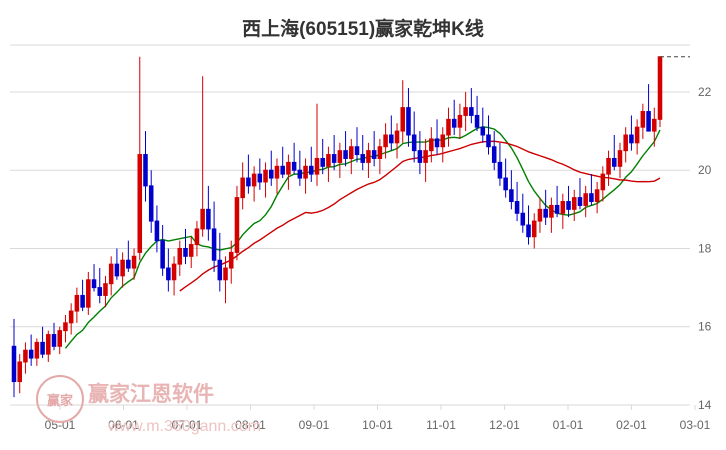  I want to click on y-axis-tick-label: 14, so click(705, 405).